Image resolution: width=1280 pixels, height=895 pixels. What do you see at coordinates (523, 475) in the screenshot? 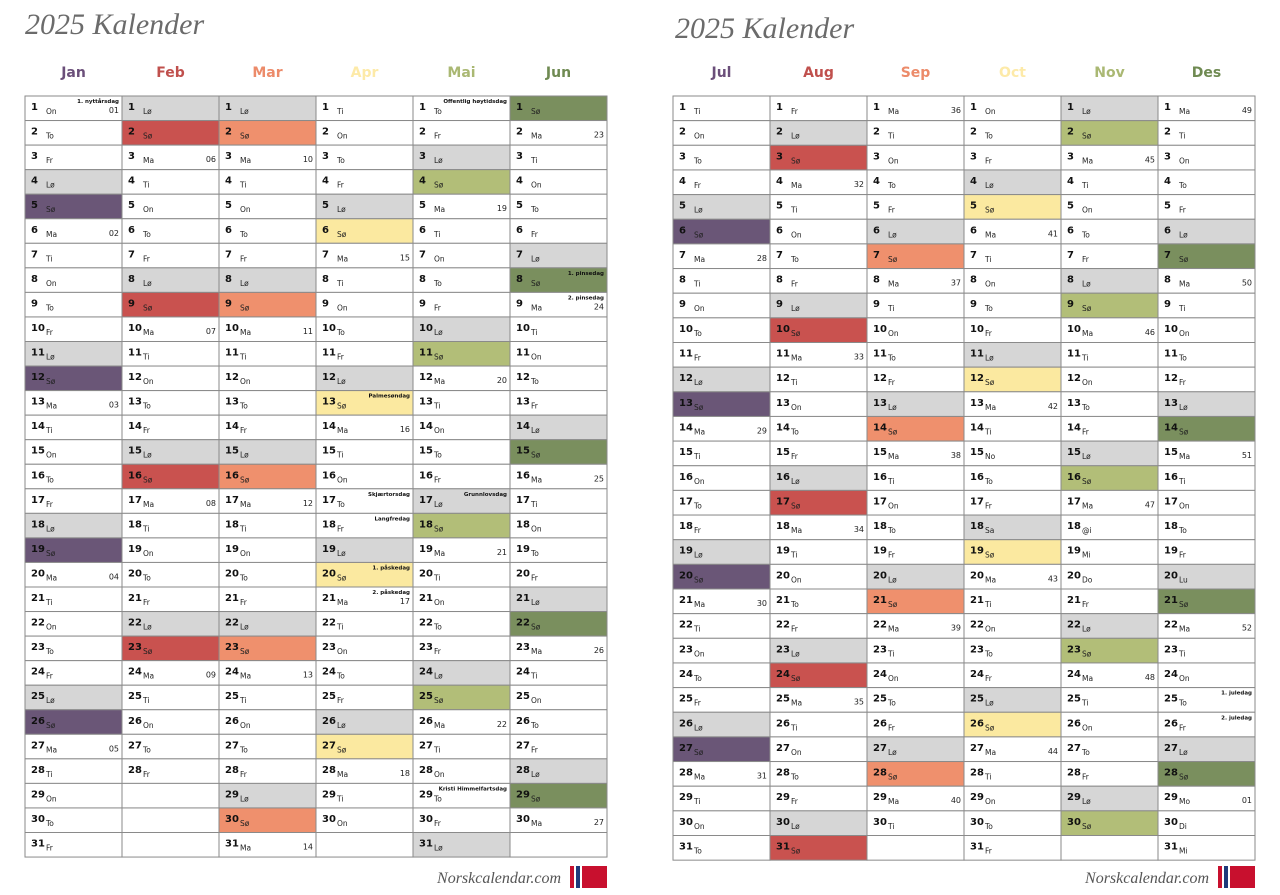
I see `day-number: 16` at bounding box center [523, 475].